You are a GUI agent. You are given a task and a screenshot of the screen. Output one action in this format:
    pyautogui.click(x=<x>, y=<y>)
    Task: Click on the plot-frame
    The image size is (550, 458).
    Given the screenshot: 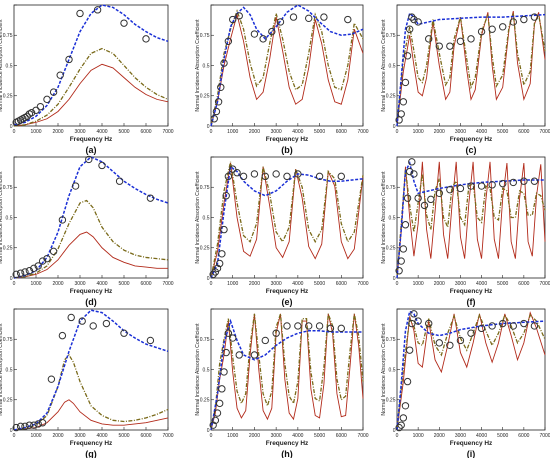 What is the action you would take?
    pyautogui.click(x=287, y=217)
    